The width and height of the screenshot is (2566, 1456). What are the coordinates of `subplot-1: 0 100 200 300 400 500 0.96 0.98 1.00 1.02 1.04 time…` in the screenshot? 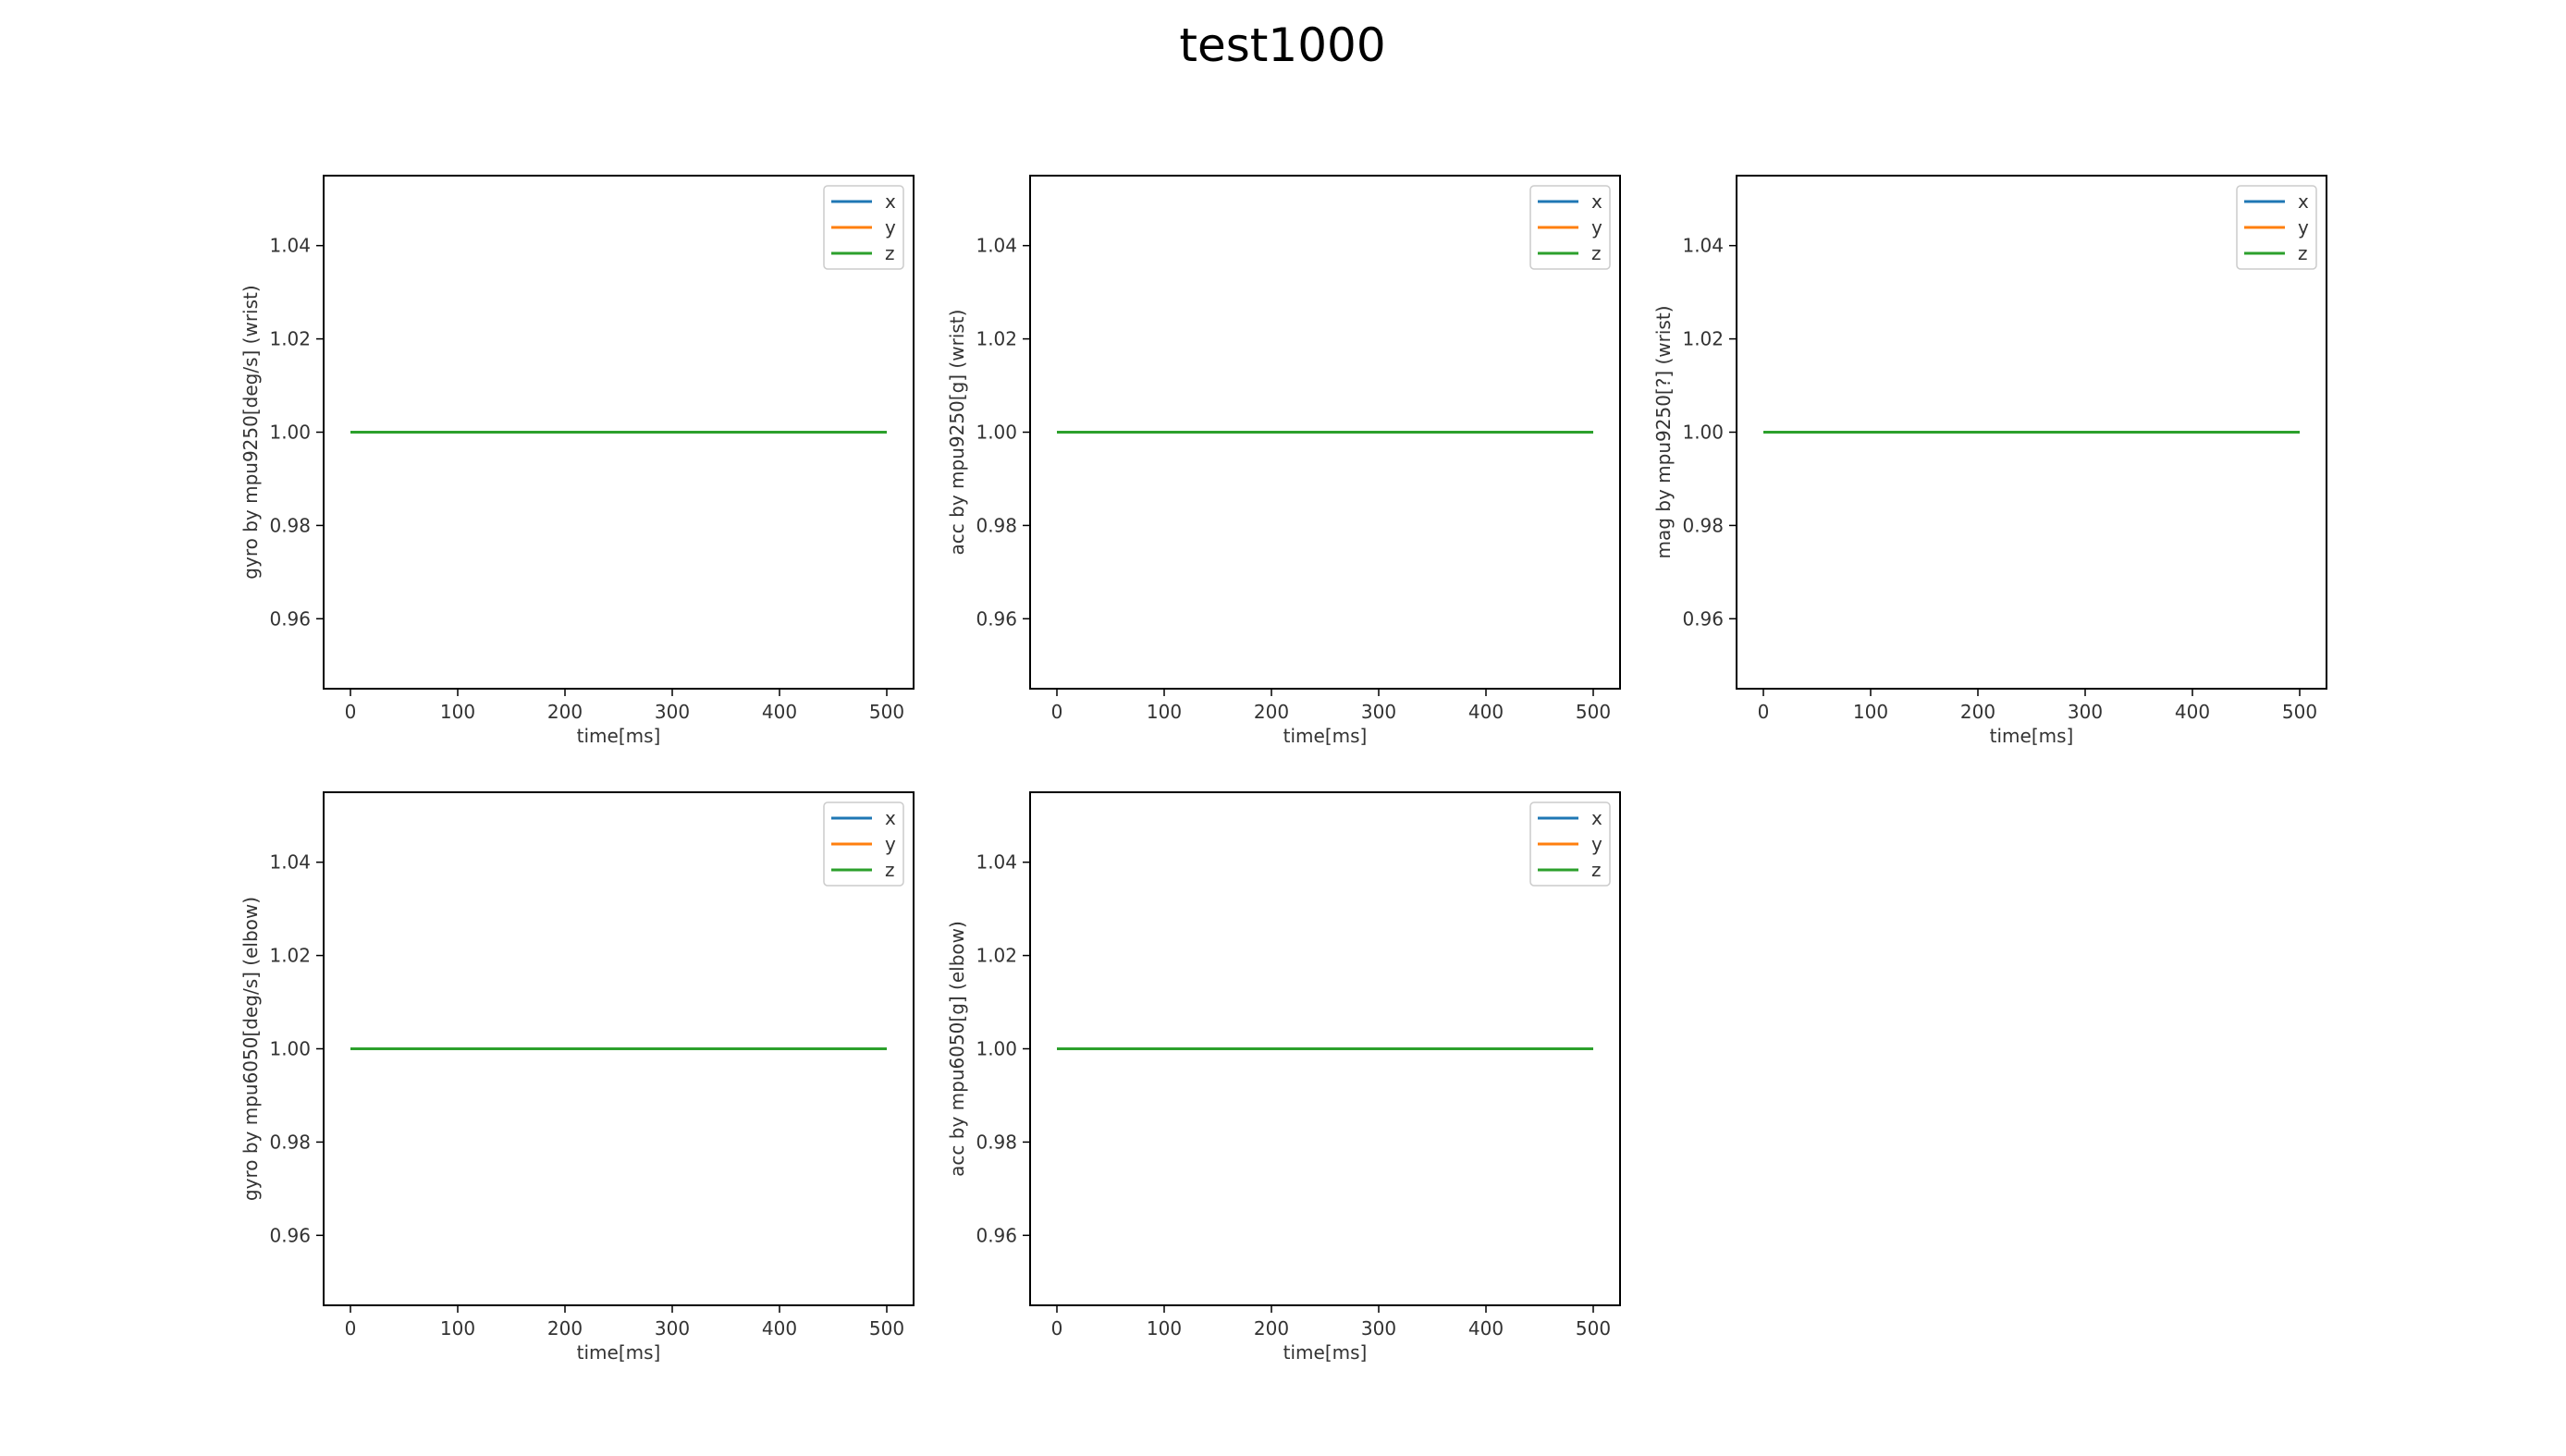 It's located at (577, 461).